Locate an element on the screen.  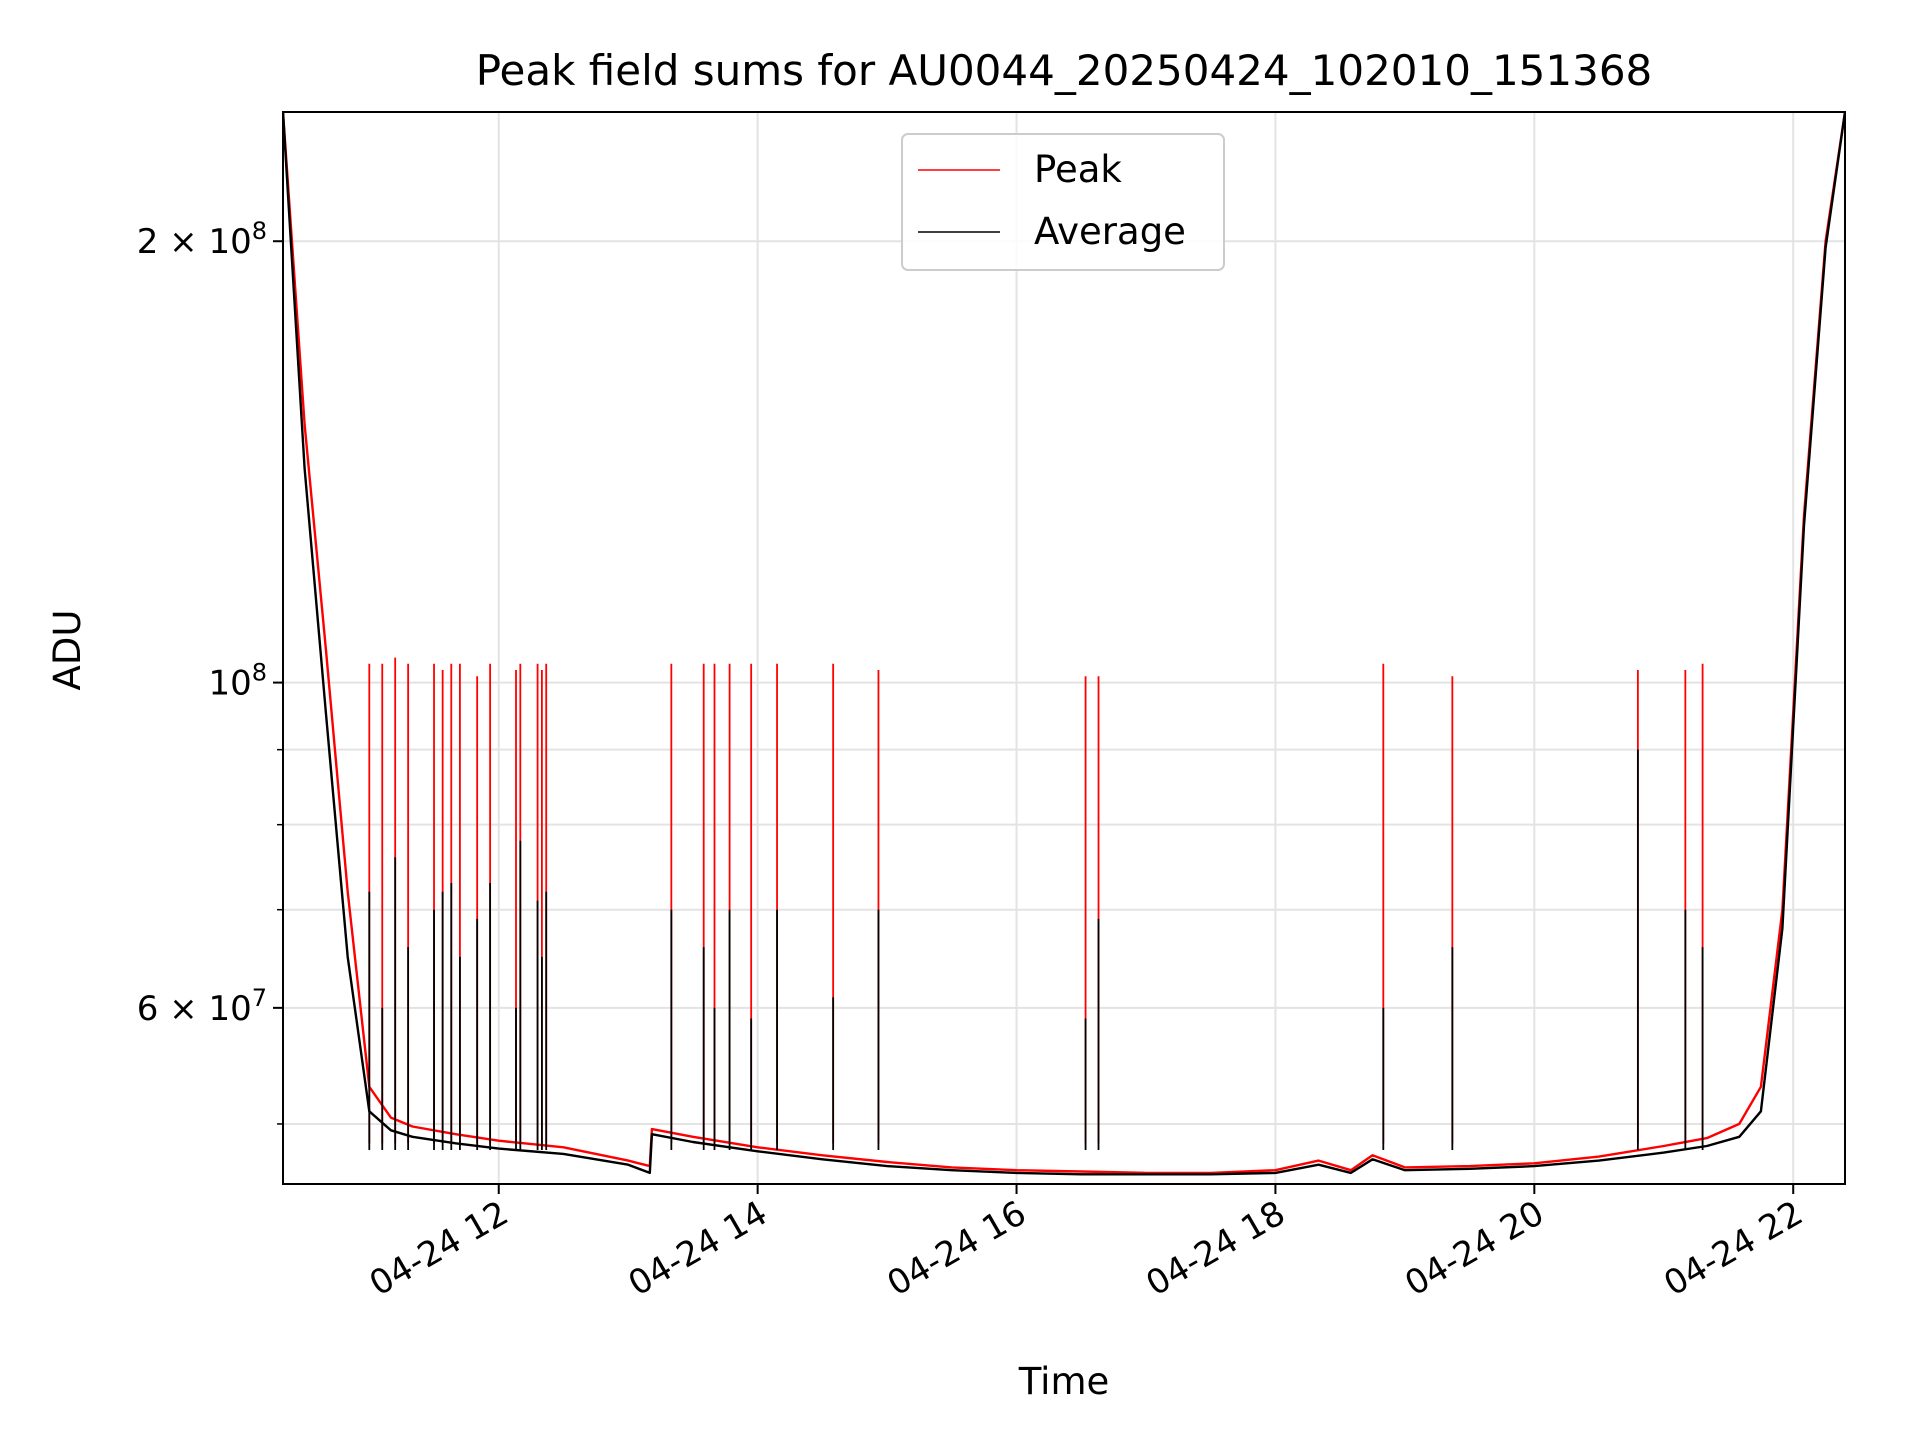
y-axis-ticks: 6 × 107 108 2 × 108 is located at coordinates (210, 671).